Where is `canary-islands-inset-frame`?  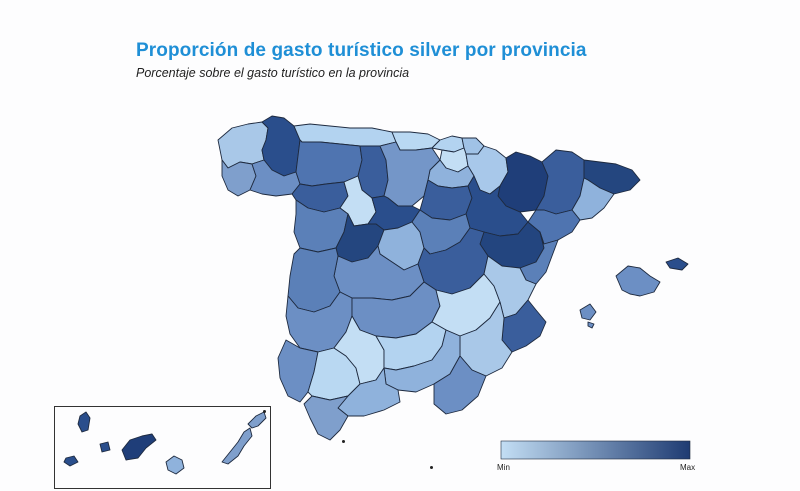 canary-islands-inset-frame is located at coordinates (162, 447).